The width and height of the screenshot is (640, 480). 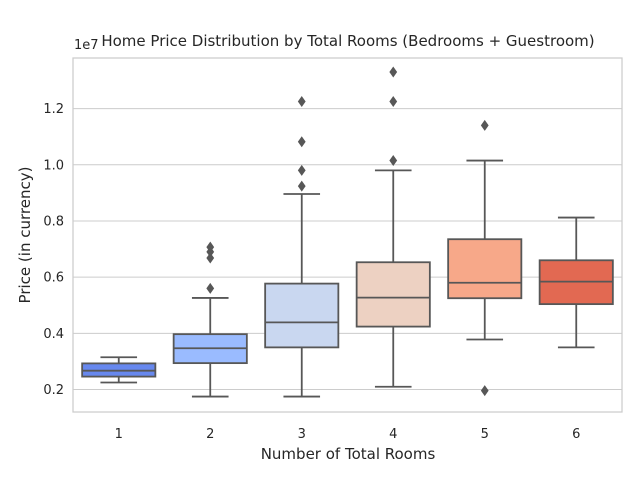 What do you see at coordinates (53, 165) in the screenshot?
I see `y-tick-label: 1.0` at bounding box center [53, 165].